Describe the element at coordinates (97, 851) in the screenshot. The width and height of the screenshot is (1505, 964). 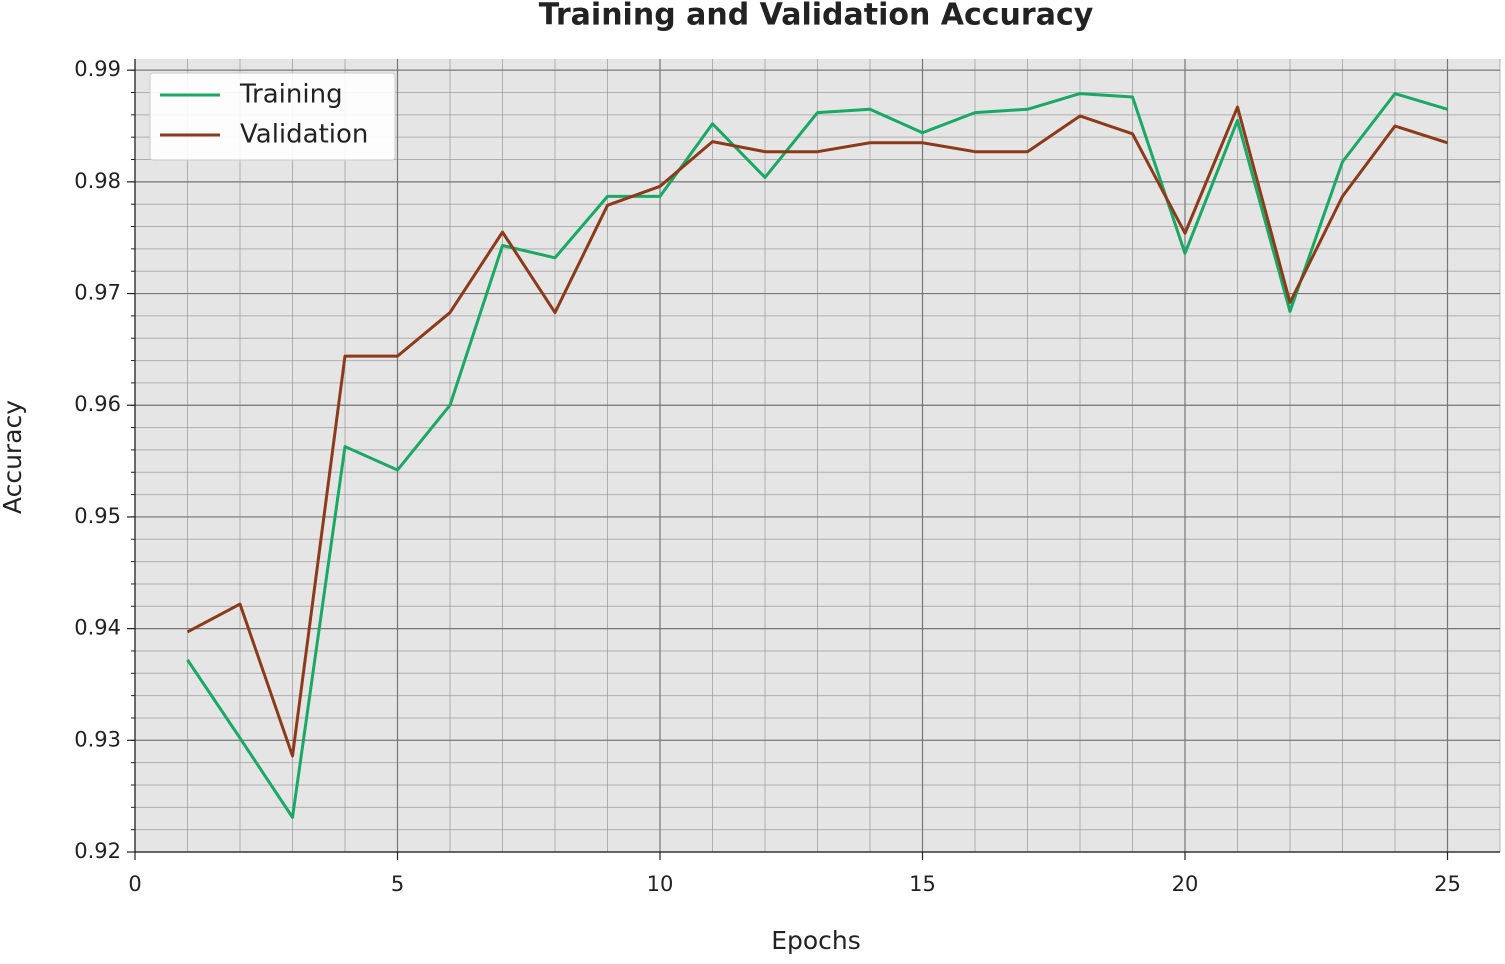
I see `y-tick-label: 0.92` at that location.